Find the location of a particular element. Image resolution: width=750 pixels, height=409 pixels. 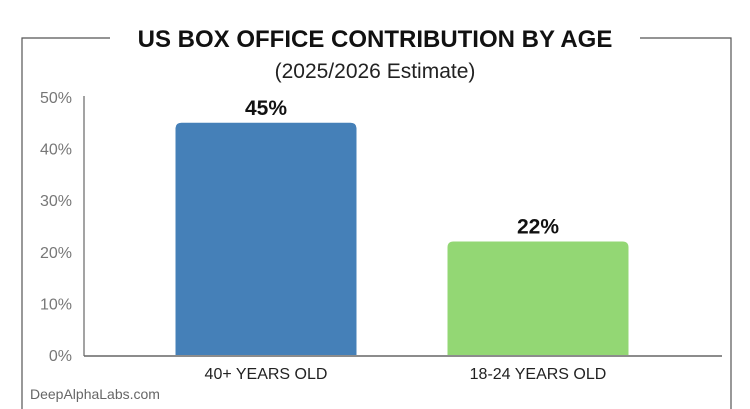

x-tick-label: 40+ YEARS OLD is located at coordinates (266, 374).